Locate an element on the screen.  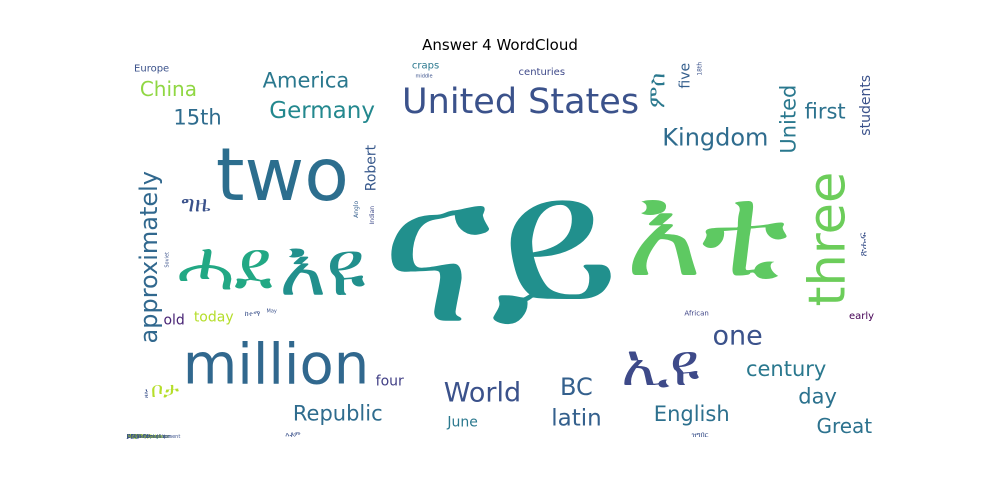
word-52: Anglo is located at coordinates (356, 208).